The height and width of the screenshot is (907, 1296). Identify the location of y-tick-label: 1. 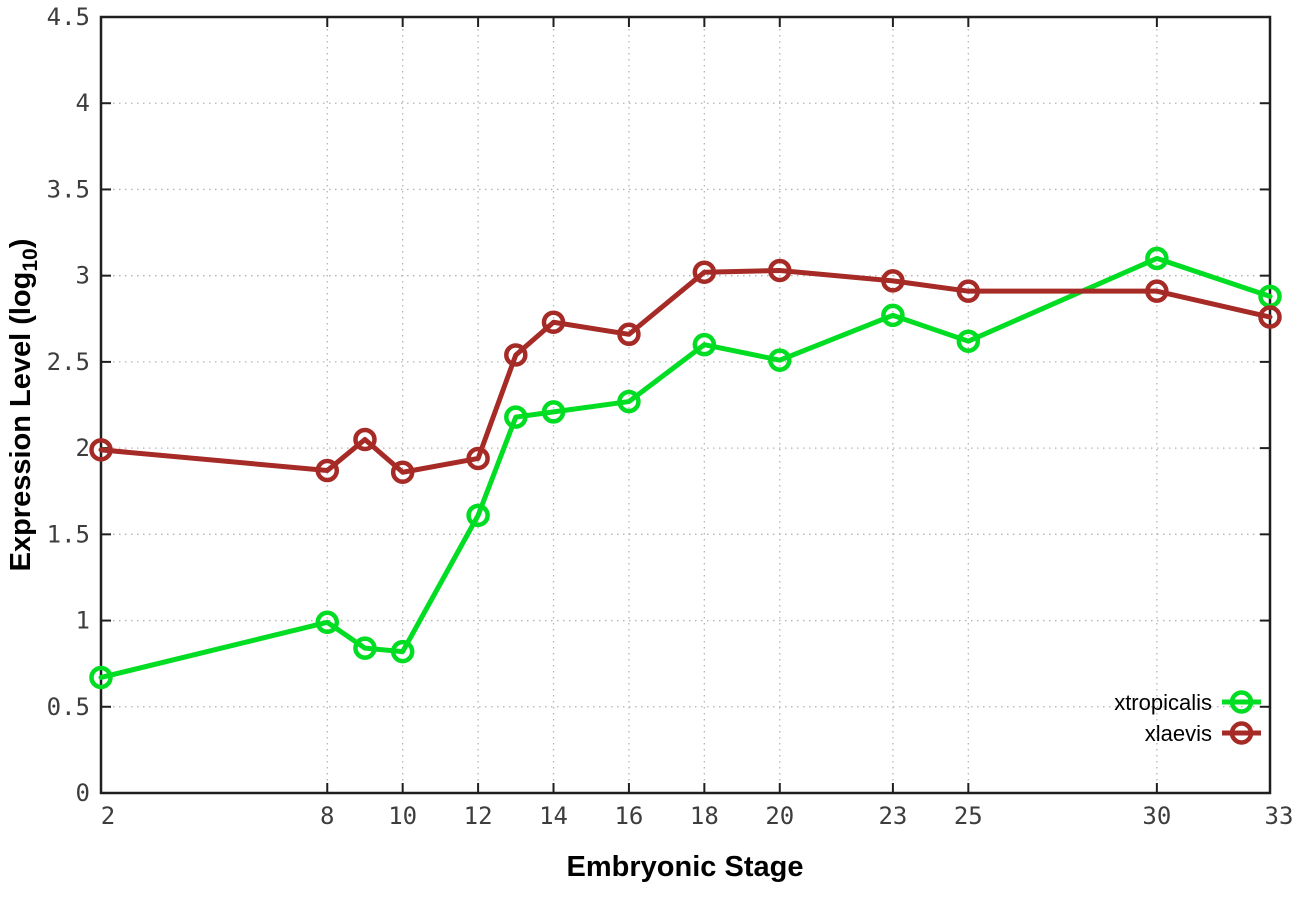
(83, 621).